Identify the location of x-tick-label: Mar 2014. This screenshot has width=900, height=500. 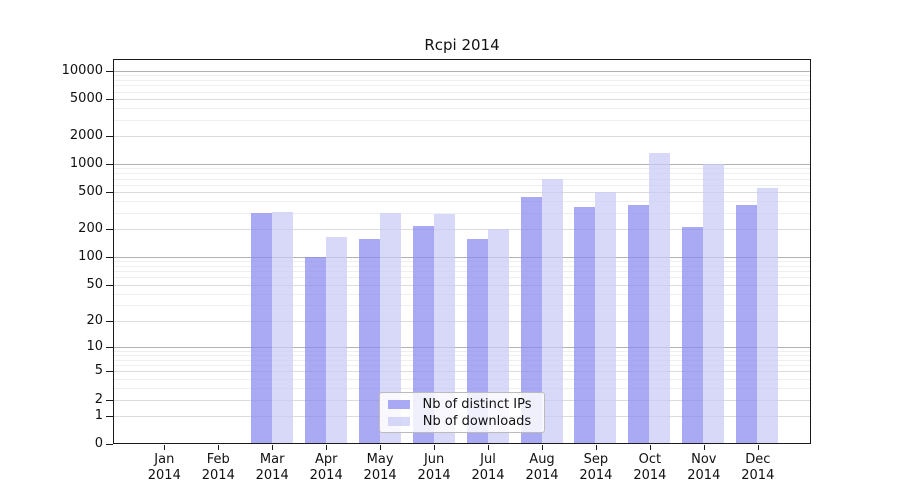
(272, 467).